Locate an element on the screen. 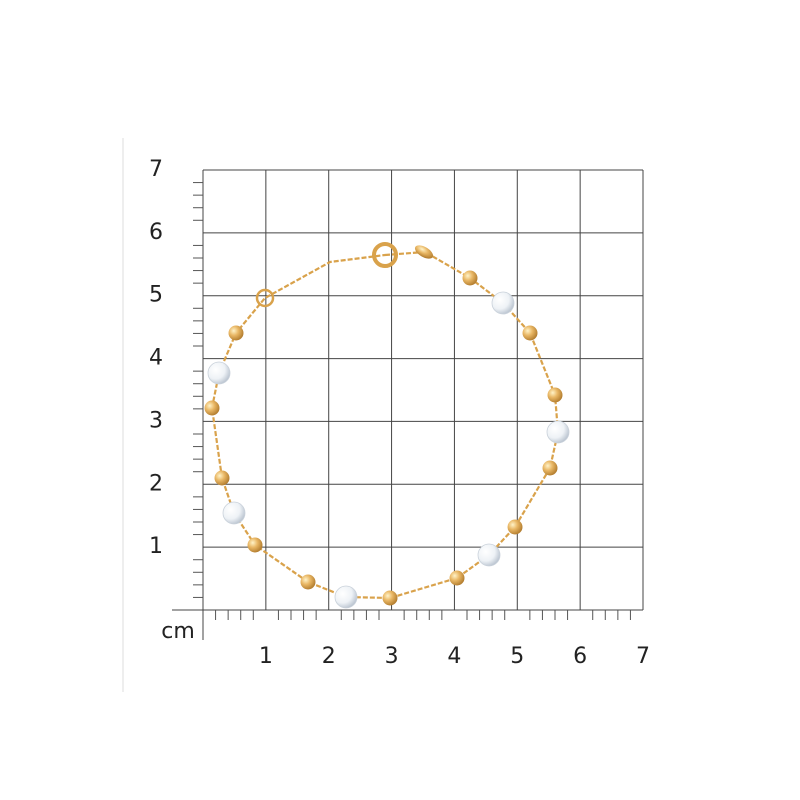  clasp-ring is located at coordinates (385, 255).